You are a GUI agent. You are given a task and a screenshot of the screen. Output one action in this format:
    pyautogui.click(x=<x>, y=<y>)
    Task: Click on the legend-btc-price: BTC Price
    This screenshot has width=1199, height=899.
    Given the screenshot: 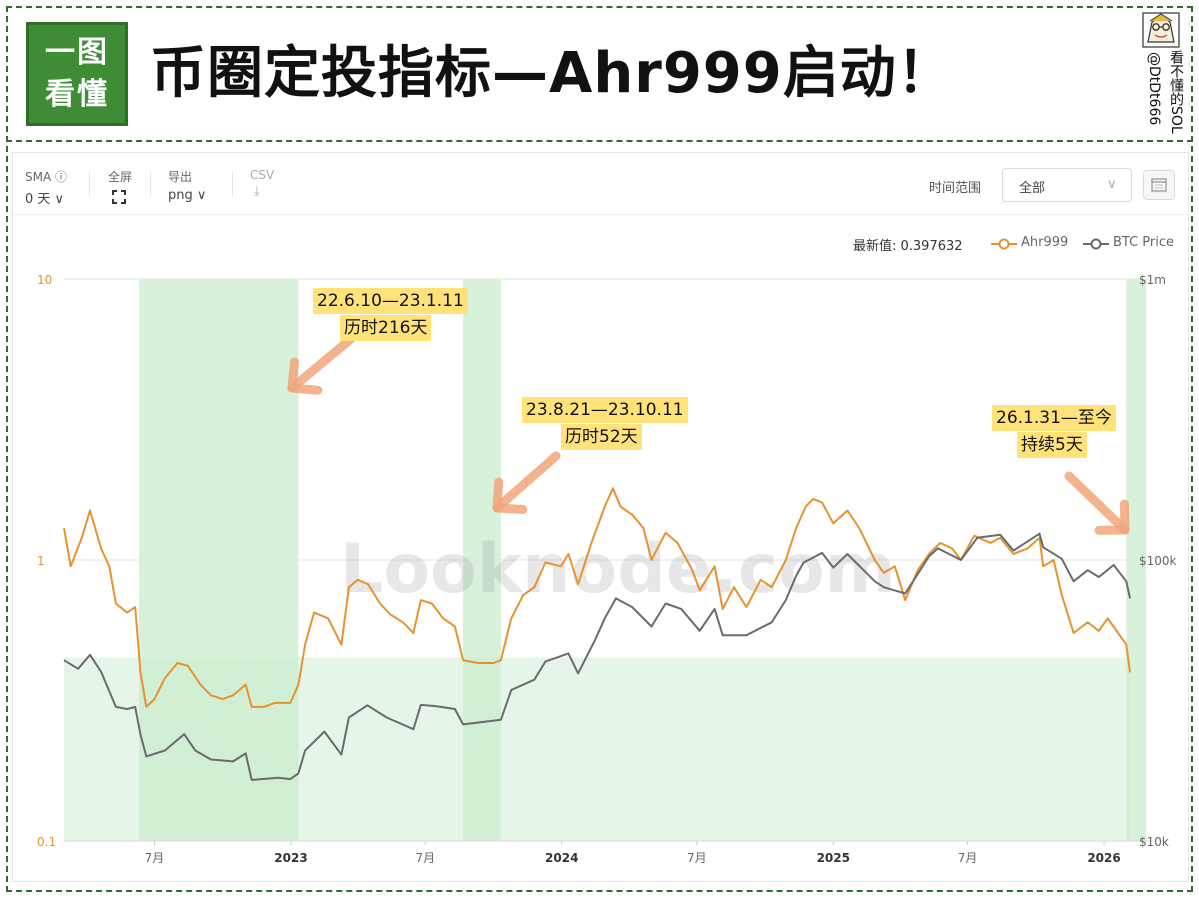 What is the action you would take?
    pyautogui.click(x=1144, y=242)
    